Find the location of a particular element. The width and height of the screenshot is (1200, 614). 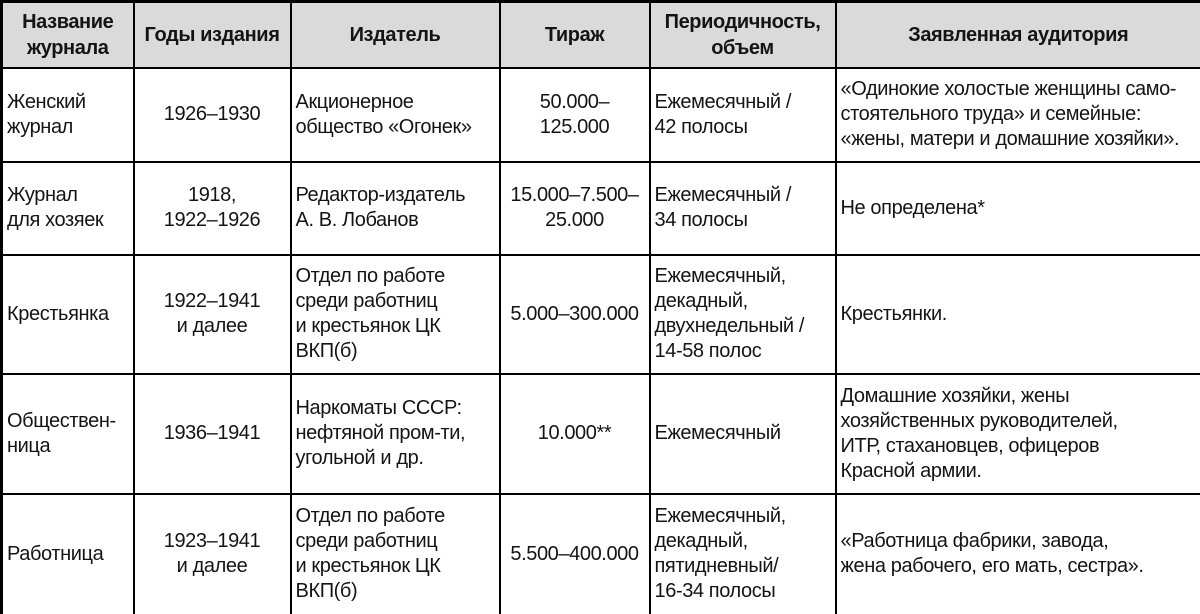

cell-publication-years: 1922–1941 и далее is located at coordinates (212, 314).